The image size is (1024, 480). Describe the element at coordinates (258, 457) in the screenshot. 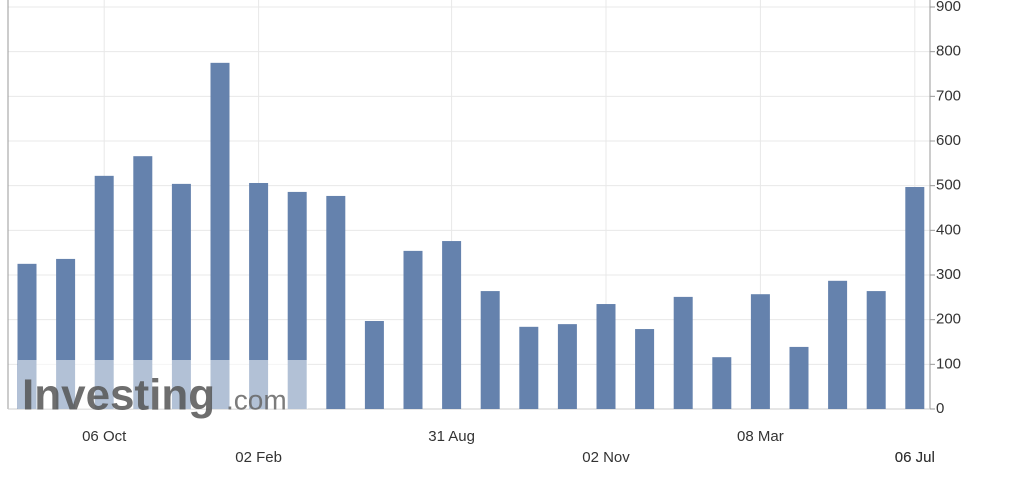

I see `x-tick-label: 02 Feb` at that location.